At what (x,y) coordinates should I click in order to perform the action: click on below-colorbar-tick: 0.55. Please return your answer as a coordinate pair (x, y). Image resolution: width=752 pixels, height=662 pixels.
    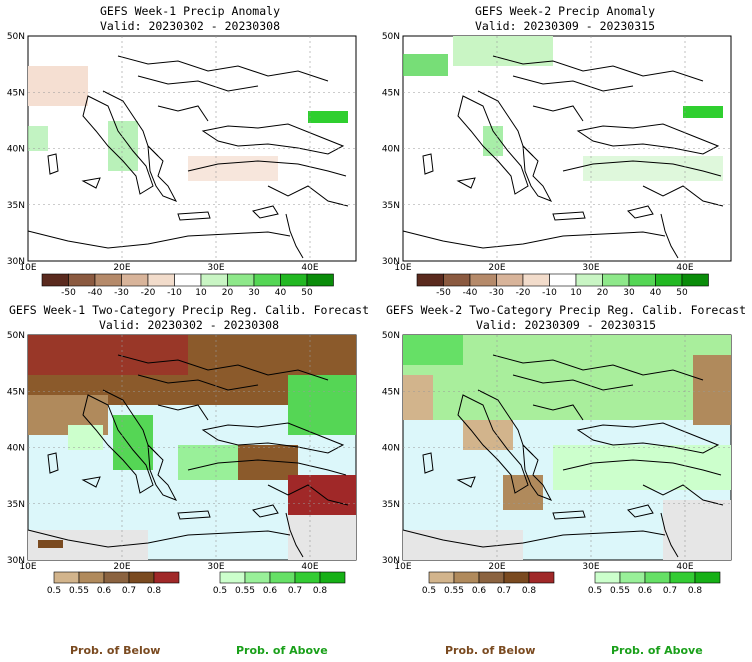
    Looking at the image, I should click on (79, 591).